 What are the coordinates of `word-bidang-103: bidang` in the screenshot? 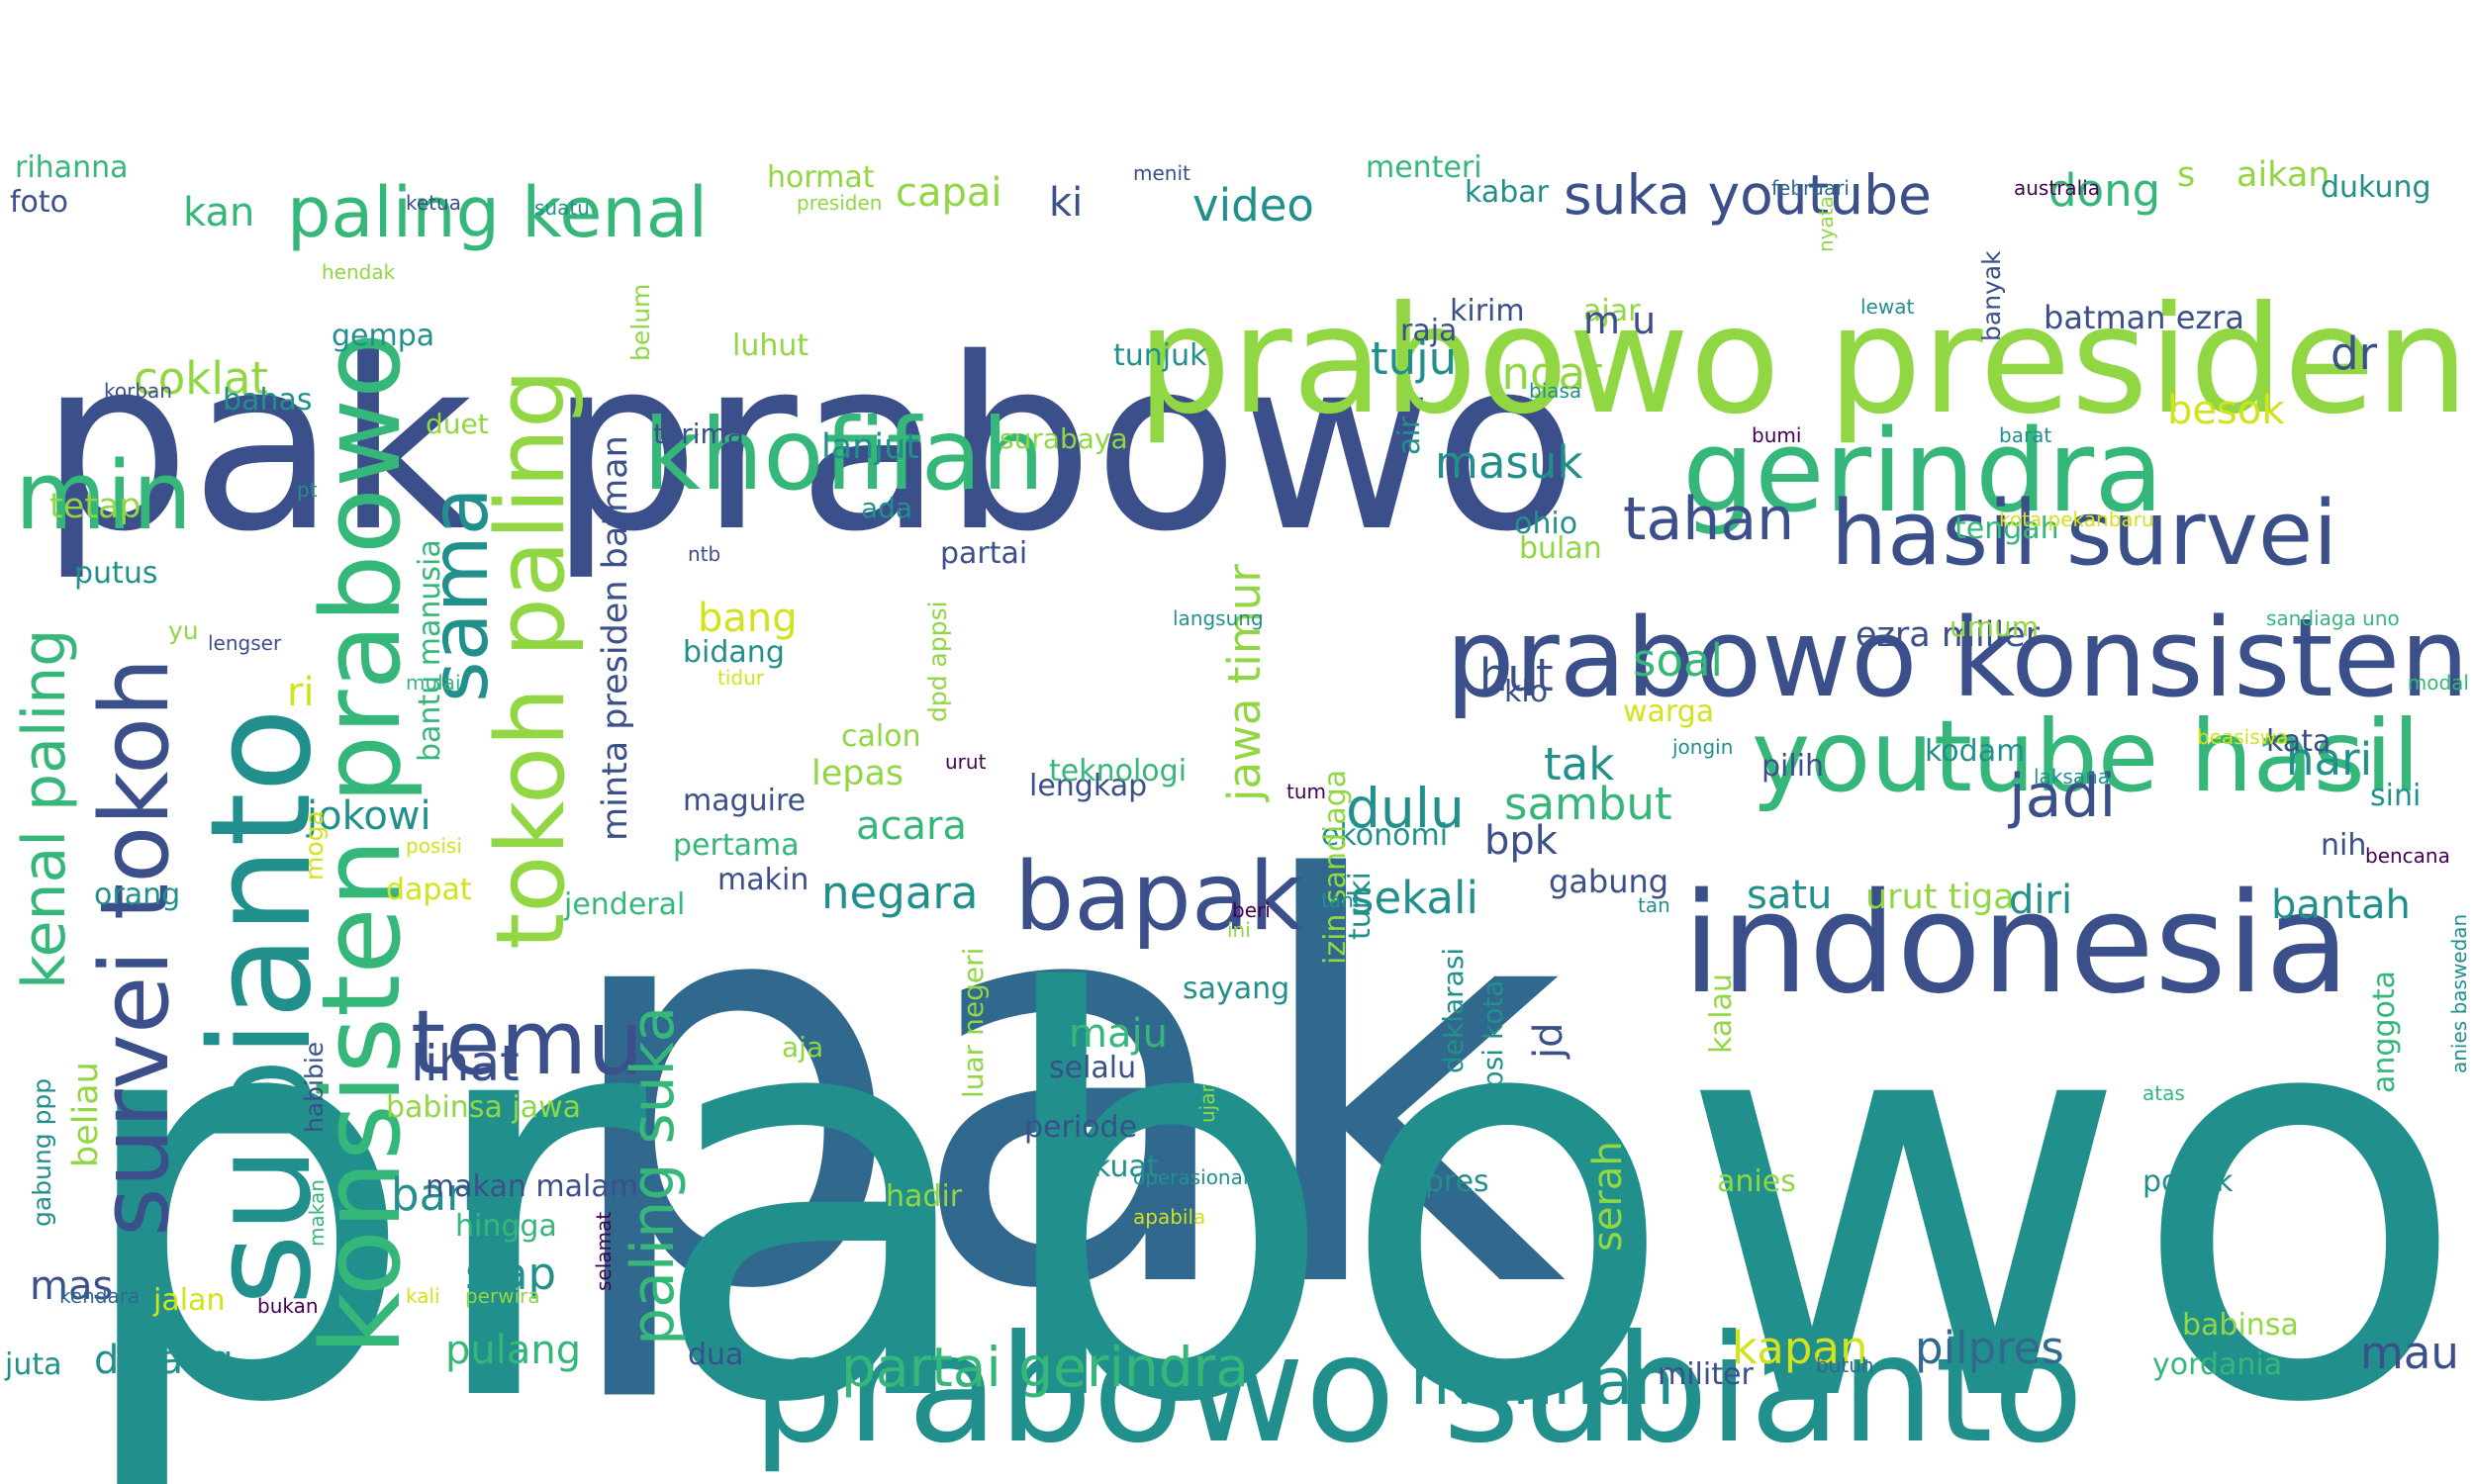 It's located at (734, 652).